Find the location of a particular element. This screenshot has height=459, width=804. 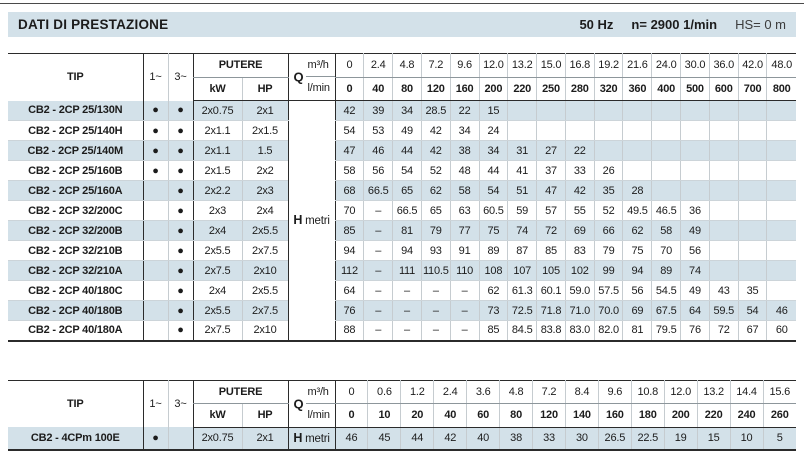

kw-value: 2x1.1 is located at coordinates (217, 150).